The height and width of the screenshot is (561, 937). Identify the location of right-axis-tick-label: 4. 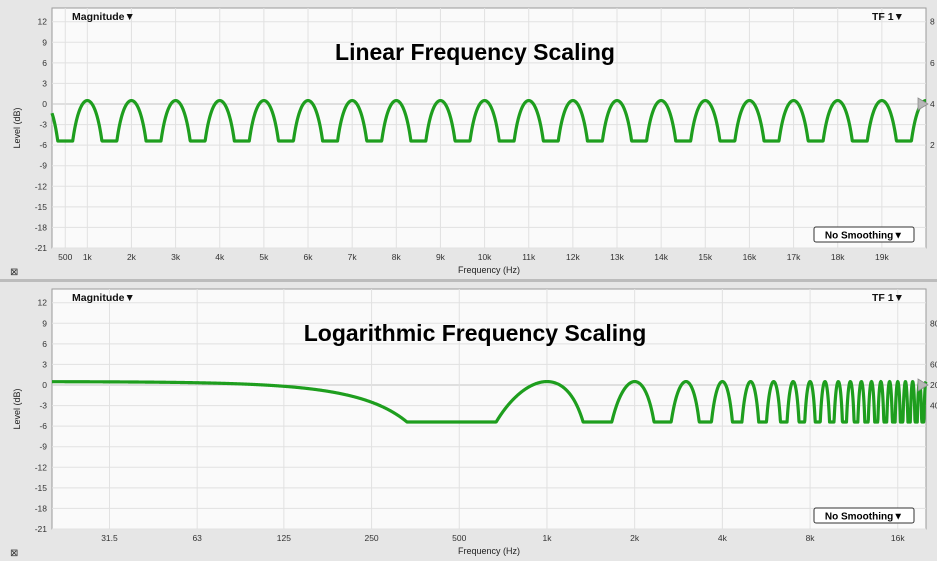
(932, 104).